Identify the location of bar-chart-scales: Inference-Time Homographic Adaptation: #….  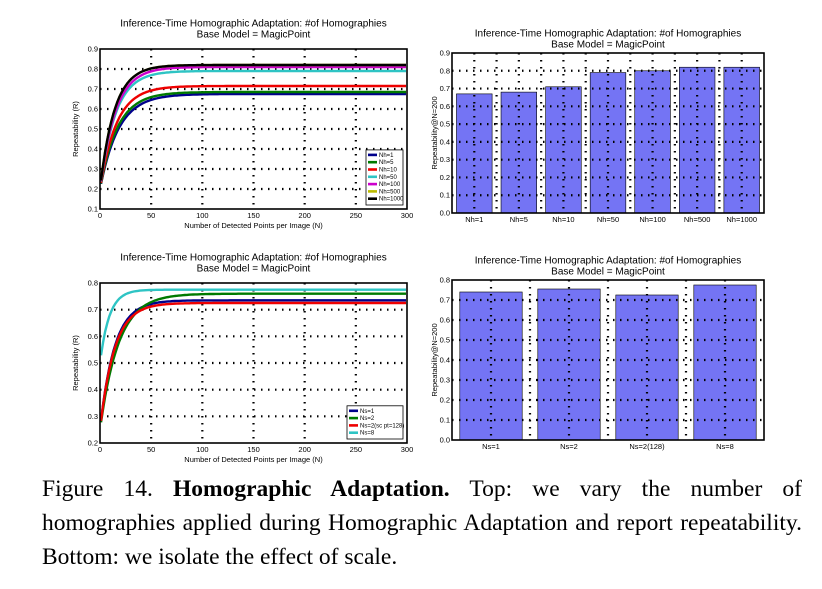
(597, 353).